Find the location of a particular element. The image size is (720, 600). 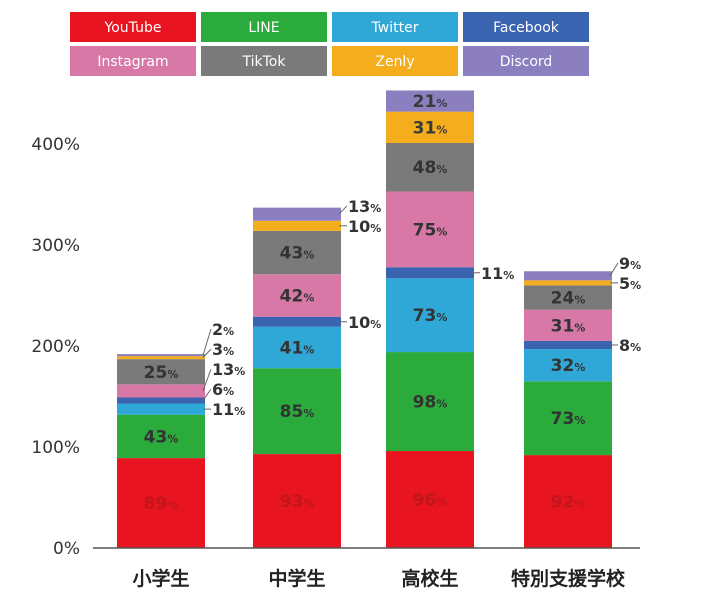

data-label: 41% is located at coordinates (297, 349).